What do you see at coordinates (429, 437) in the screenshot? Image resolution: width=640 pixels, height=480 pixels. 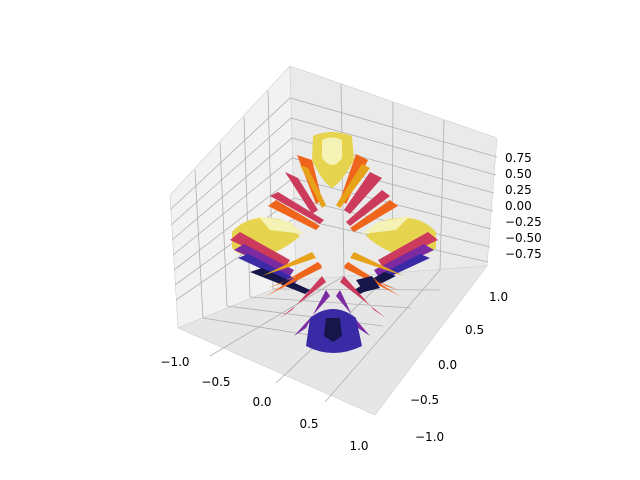 I see `y-tick-label: −1.0` at bounding box center [429, 437].